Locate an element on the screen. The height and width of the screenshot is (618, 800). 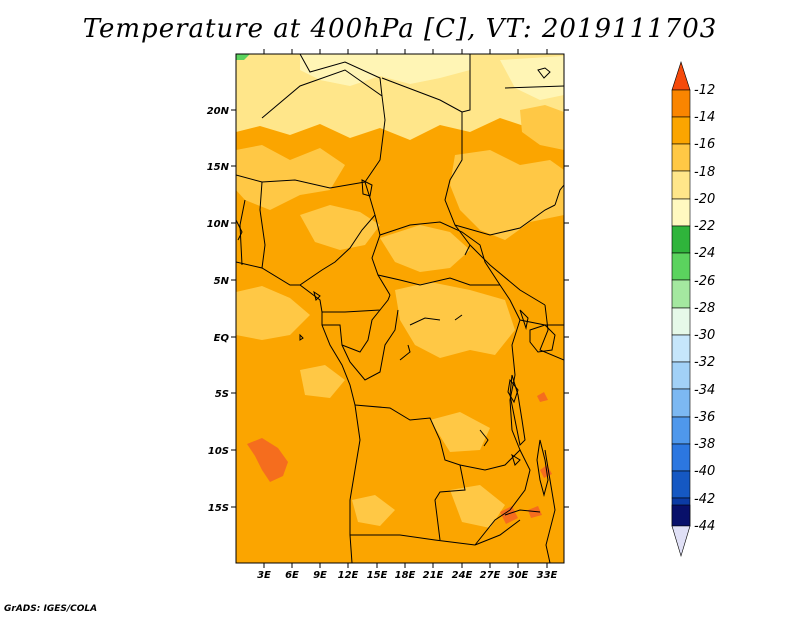
border-angola-namibia is located at coordinates (413, 540).